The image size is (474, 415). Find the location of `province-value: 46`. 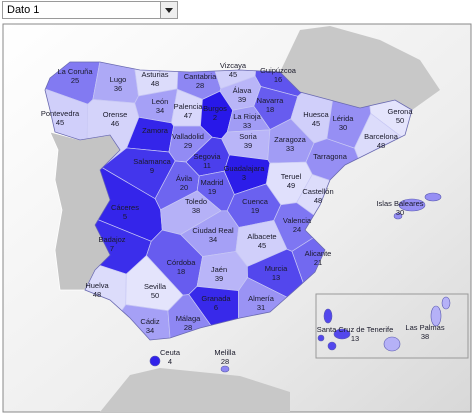

province-value: 46 is located at coordinates (115, 123).